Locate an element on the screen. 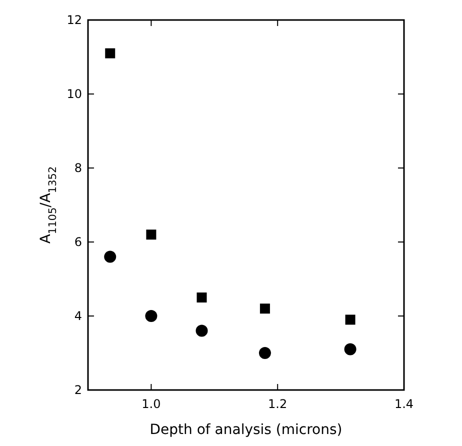 Image resolution: width=462 pixels, height=446 pixels. x-tick-label: 1.4 is located at coordinates (404, 404).